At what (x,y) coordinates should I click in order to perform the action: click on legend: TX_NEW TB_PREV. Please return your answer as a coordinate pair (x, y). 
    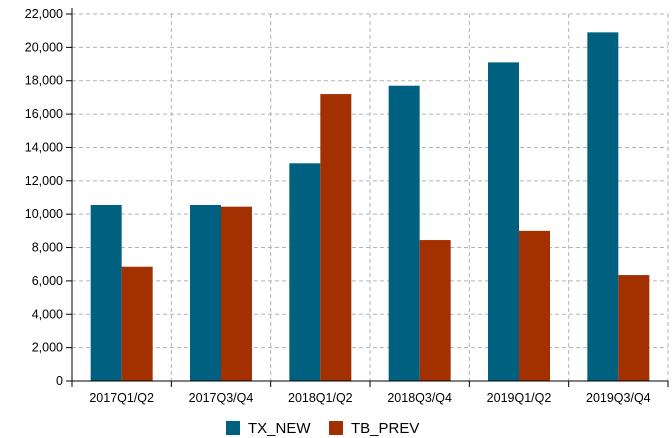
    Looking at the image, I should click on (322, 428).